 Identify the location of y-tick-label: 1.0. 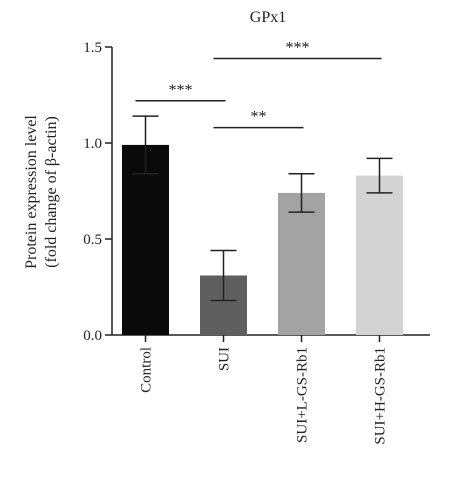
(92, 144).